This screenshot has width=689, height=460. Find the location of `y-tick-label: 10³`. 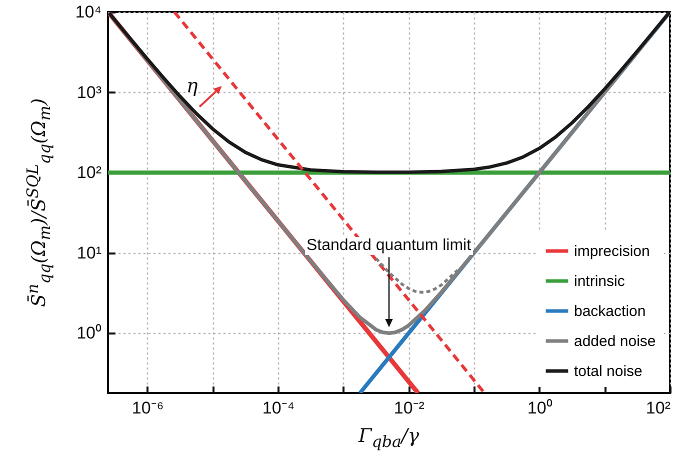

y-tick-label: 10³ is located at coordinates (89, 92).